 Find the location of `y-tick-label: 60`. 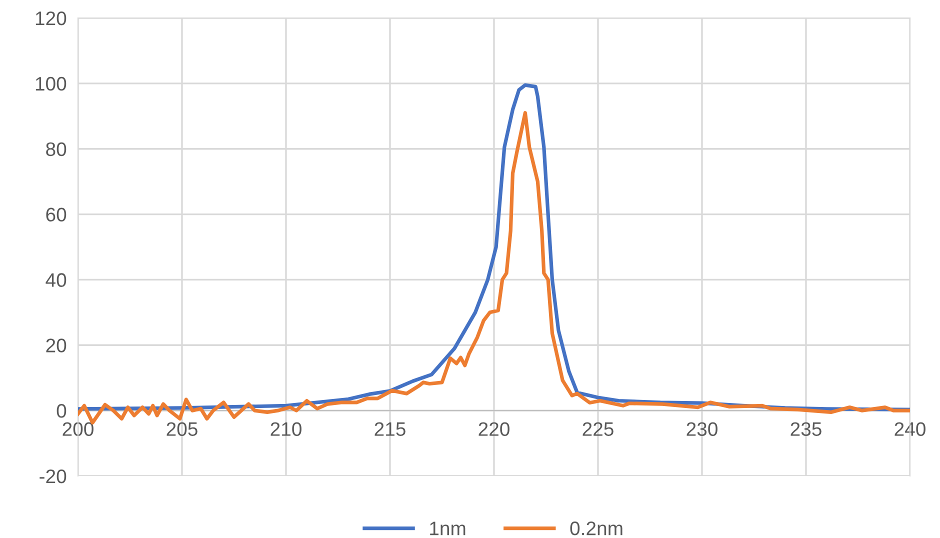

y-tick-label: 60 is located at coordinates (56, 215).